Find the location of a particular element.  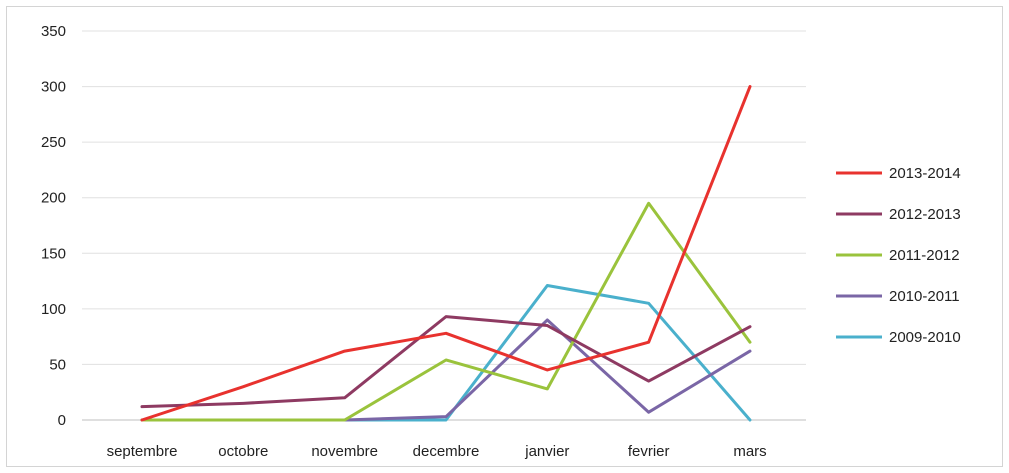

legend-label: 2010-2011 is located at coordinates (924, 296).